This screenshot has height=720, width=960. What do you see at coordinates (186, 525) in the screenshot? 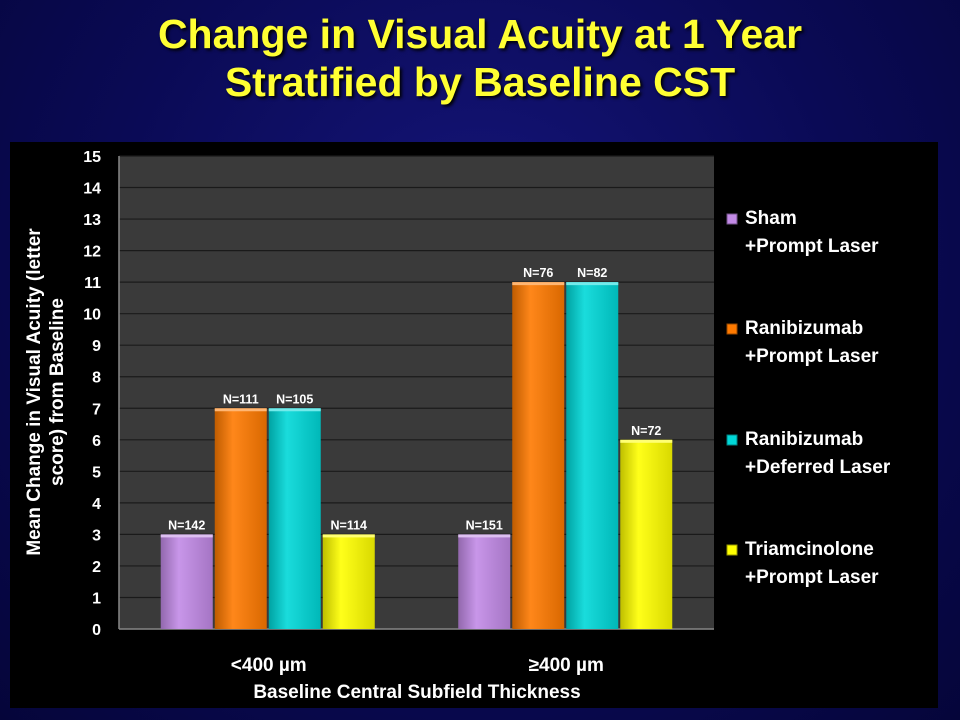
I see `bar-data-label: N=142` at bounding box center [186, 525].